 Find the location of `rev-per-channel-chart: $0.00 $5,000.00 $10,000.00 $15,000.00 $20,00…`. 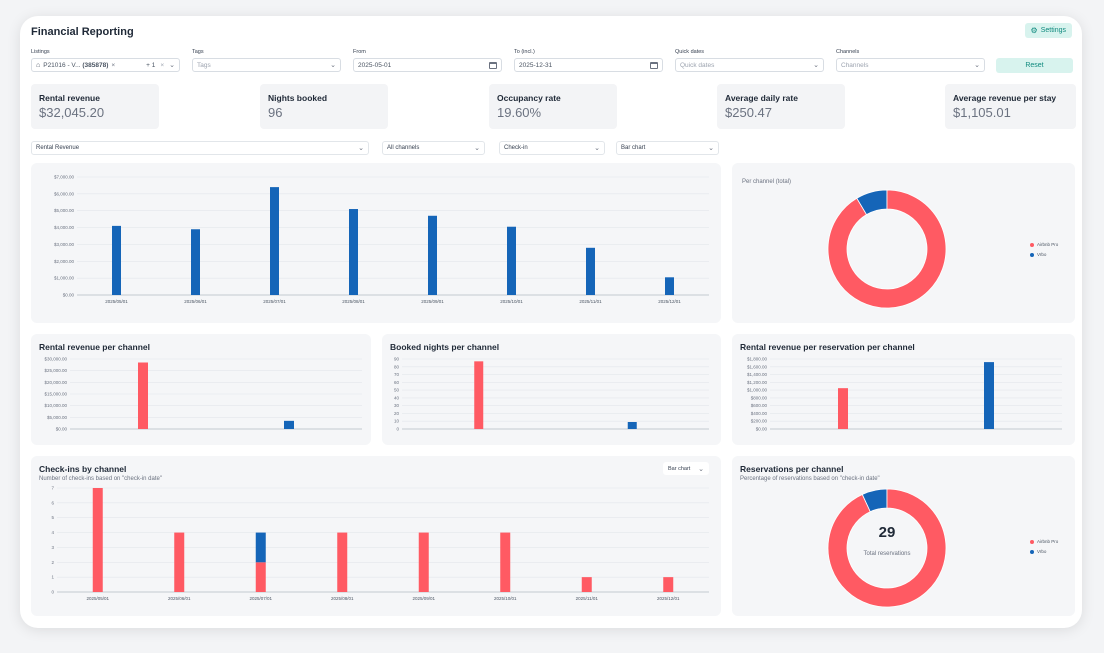

rev-per-channel-chart: $0.00 $5,000.00 $10,000.00 $15,000.00 $20,00… is located at coordinates (203, 394).